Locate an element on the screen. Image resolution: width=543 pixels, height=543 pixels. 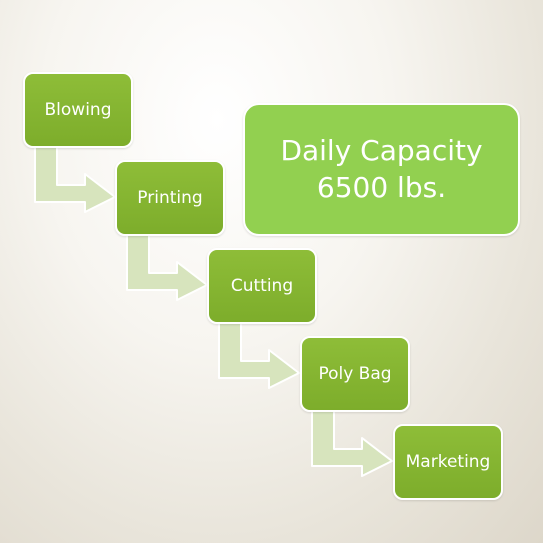
step-label: Printing is located at coordinates (170, 198).